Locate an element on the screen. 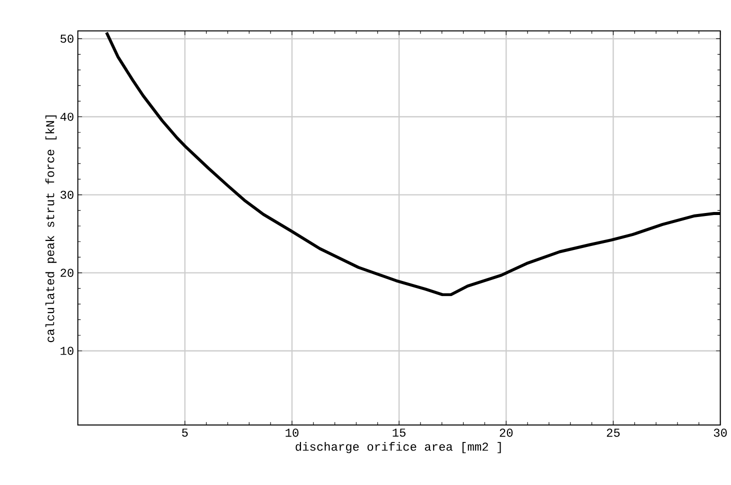 The height and width of the screenshot is (485, 731). x-axis-title: discharge orifice area [mm2 ] is located at coordinates (398, 448).